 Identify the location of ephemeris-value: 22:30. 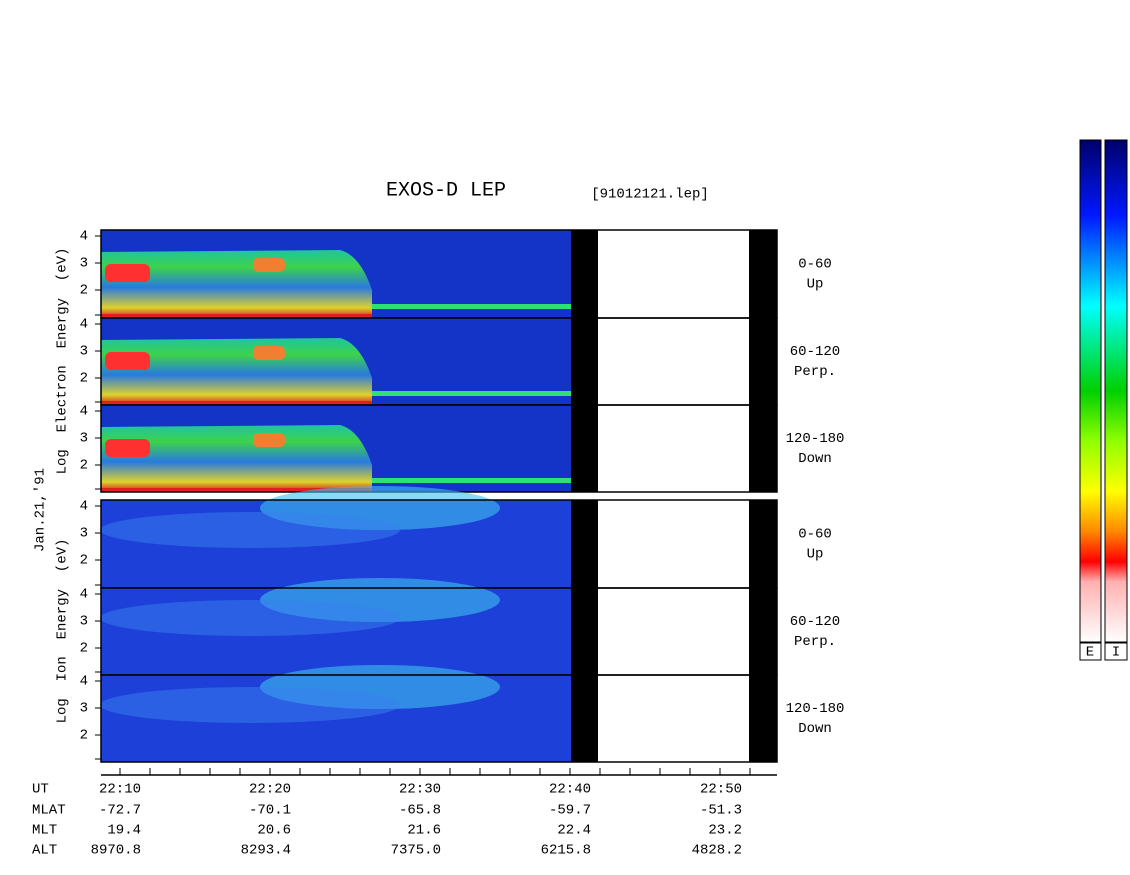
(420, 790).